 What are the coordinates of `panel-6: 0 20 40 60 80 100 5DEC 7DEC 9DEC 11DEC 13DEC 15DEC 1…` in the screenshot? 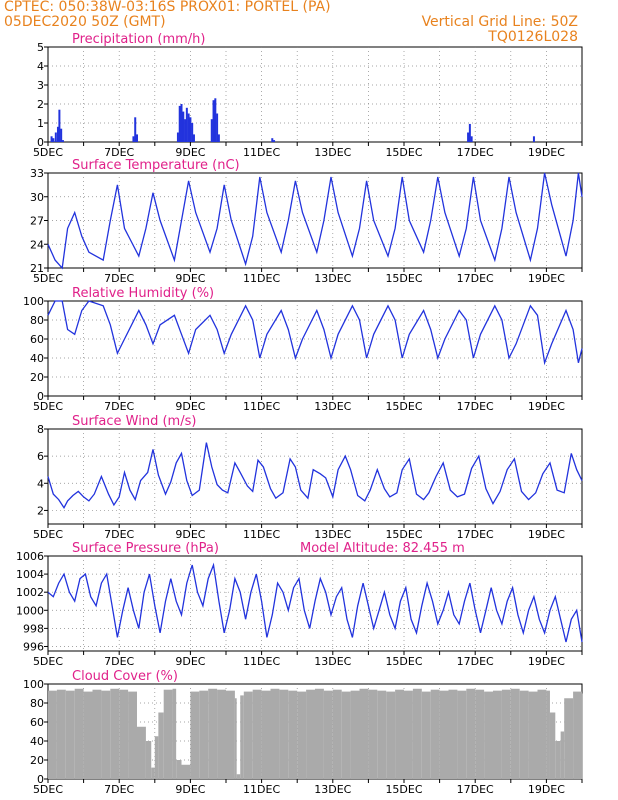 It's located at (303, 732).